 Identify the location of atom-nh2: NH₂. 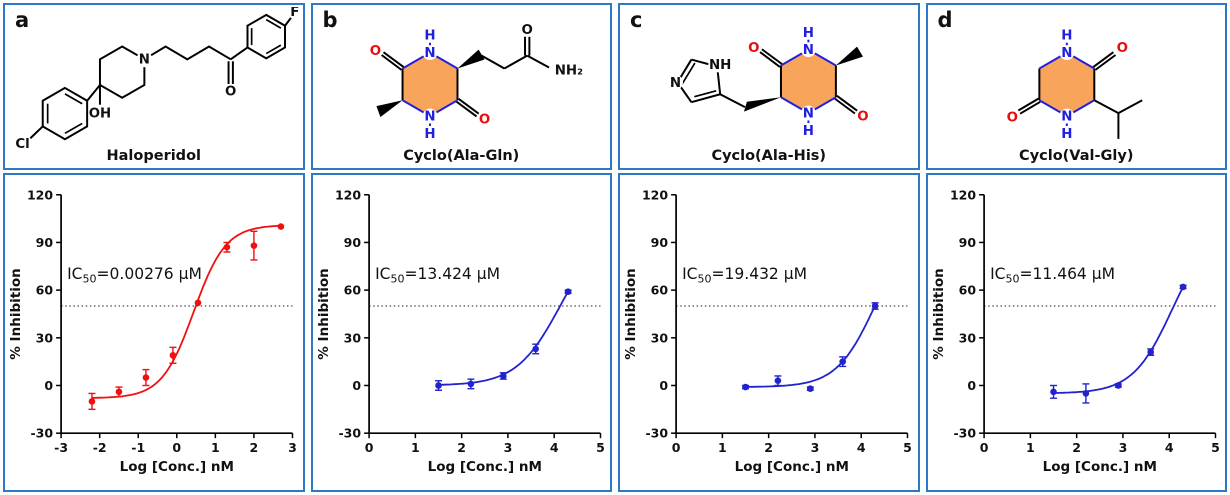
(568, 70).